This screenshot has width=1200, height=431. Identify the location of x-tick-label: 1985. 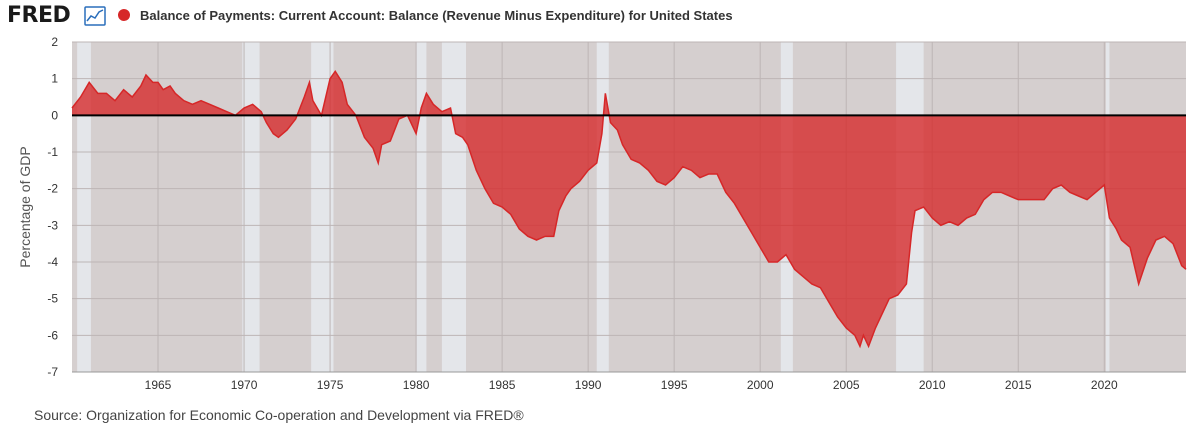
(502, 385).